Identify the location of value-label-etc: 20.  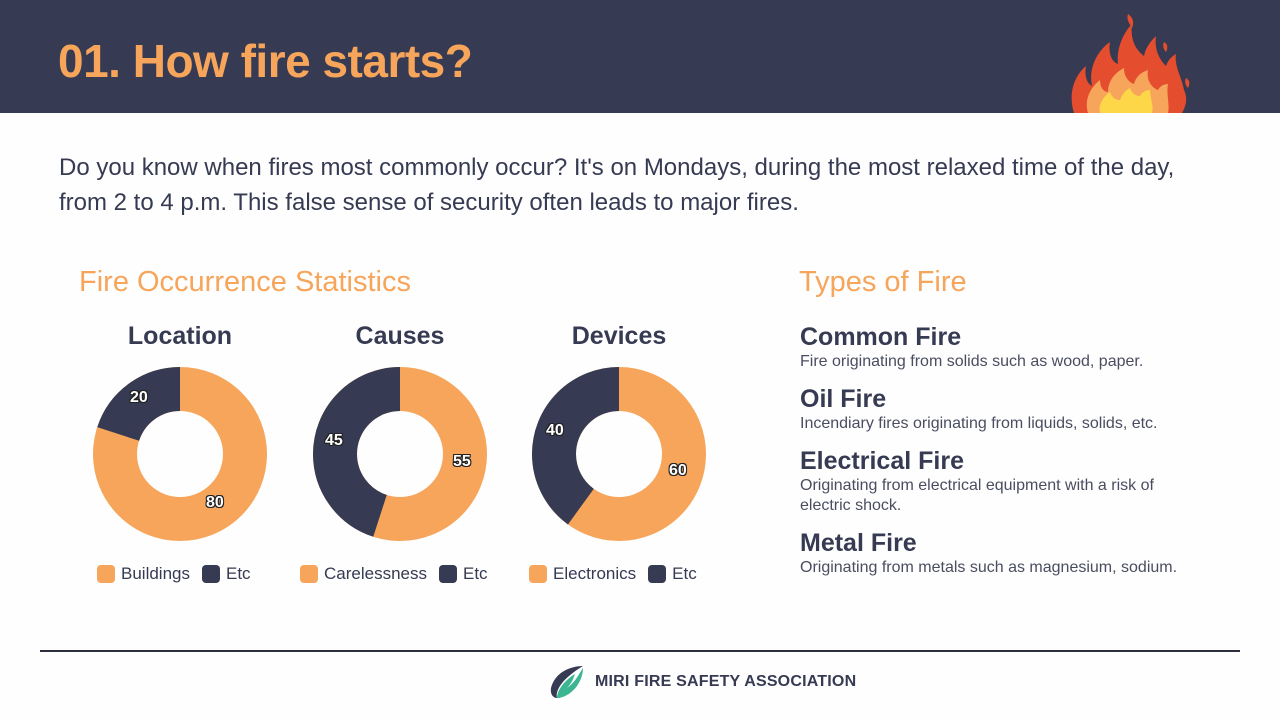
(139, 397).